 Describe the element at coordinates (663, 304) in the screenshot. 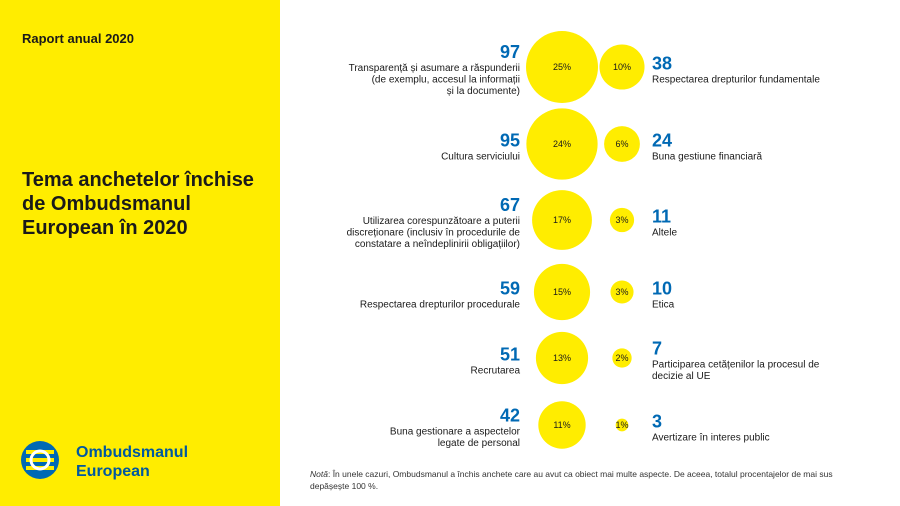

I see `category-label: Etica` at that location.